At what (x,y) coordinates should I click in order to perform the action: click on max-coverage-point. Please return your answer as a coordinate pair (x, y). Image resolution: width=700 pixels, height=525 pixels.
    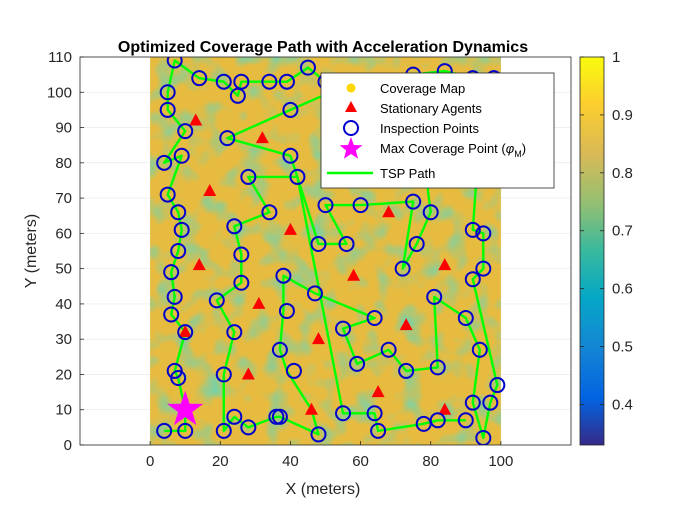
    Looking at the image, I should click on (185, 408).